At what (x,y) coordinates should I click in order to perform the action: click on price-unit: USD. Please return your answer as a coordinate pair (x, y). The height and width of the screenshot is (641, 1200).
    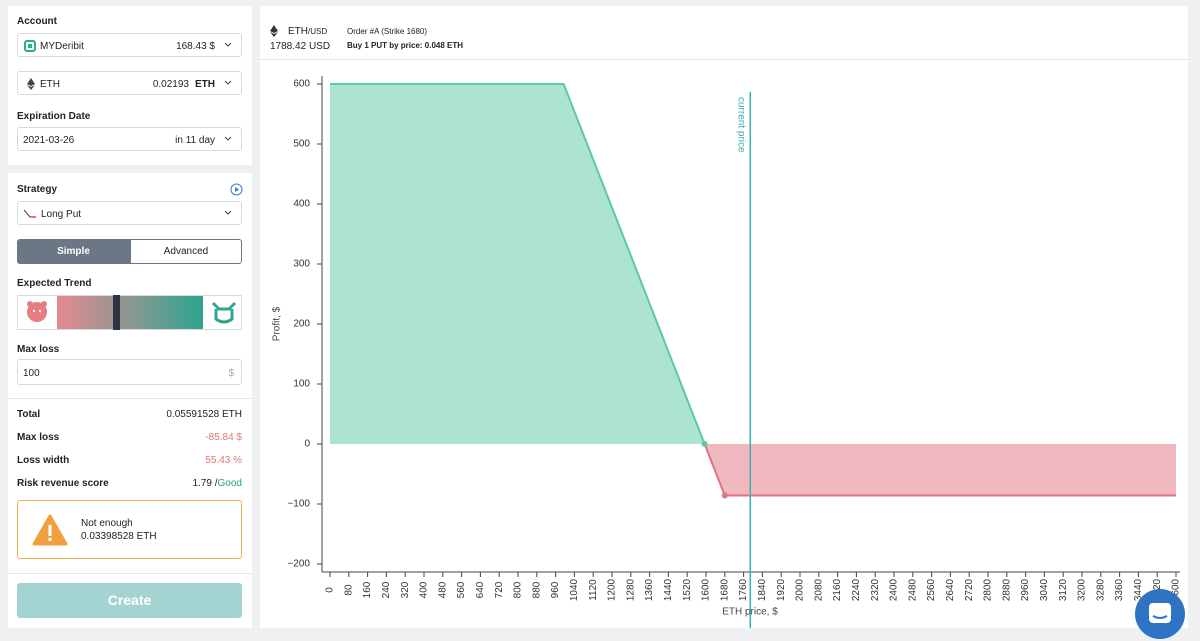
    Looking at the image, I should click on (319, 46).